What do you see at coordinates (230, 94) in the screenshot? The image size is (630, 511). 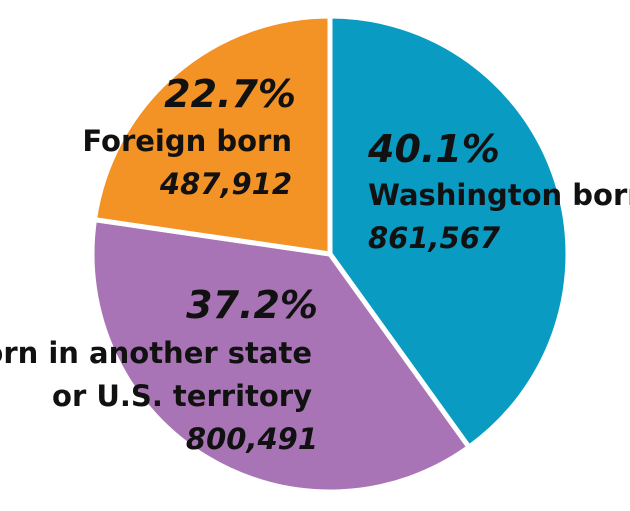 I see `slice-percent-label-2: 22.7%` at bounding box center [230, 94].